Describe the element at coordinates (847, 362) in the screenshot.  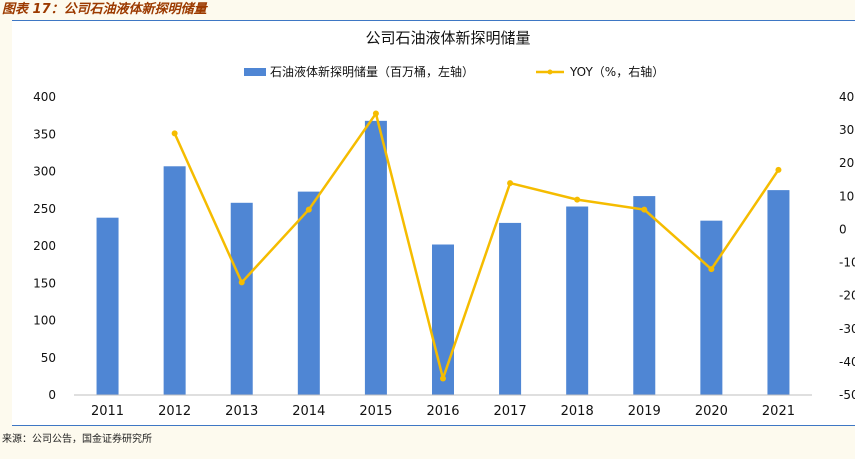
I see `right-axis-tick-label: -40` at that location.